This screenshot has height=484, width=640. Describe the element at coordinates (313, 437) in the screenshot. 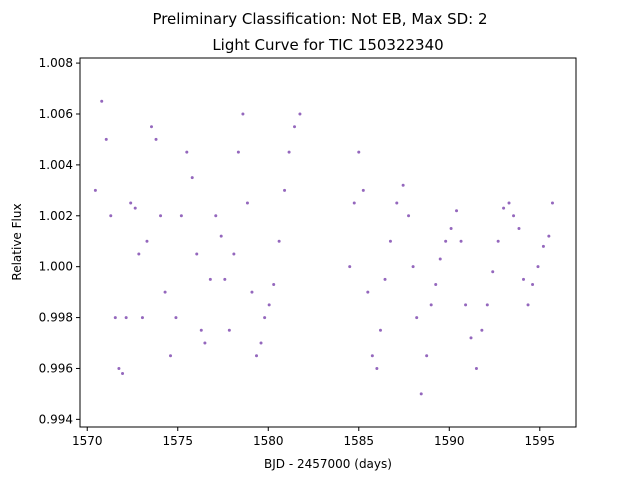

I see `x-axis-ticks: 1570 1575 1580 1585 1590 1595` at that location.